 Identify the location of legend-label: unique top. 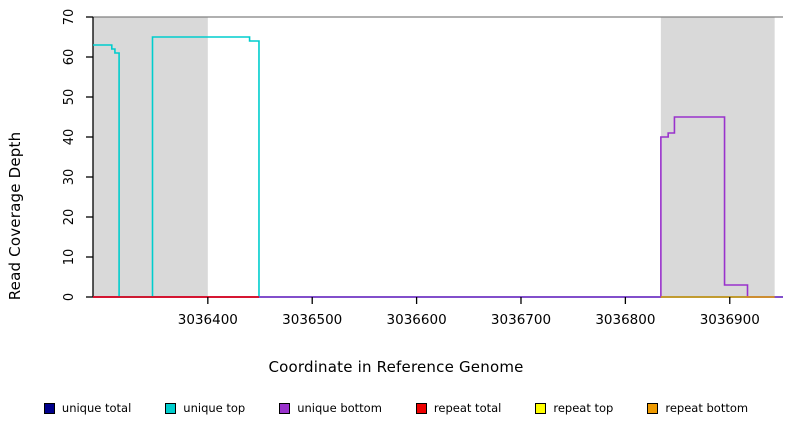
(214, 408).